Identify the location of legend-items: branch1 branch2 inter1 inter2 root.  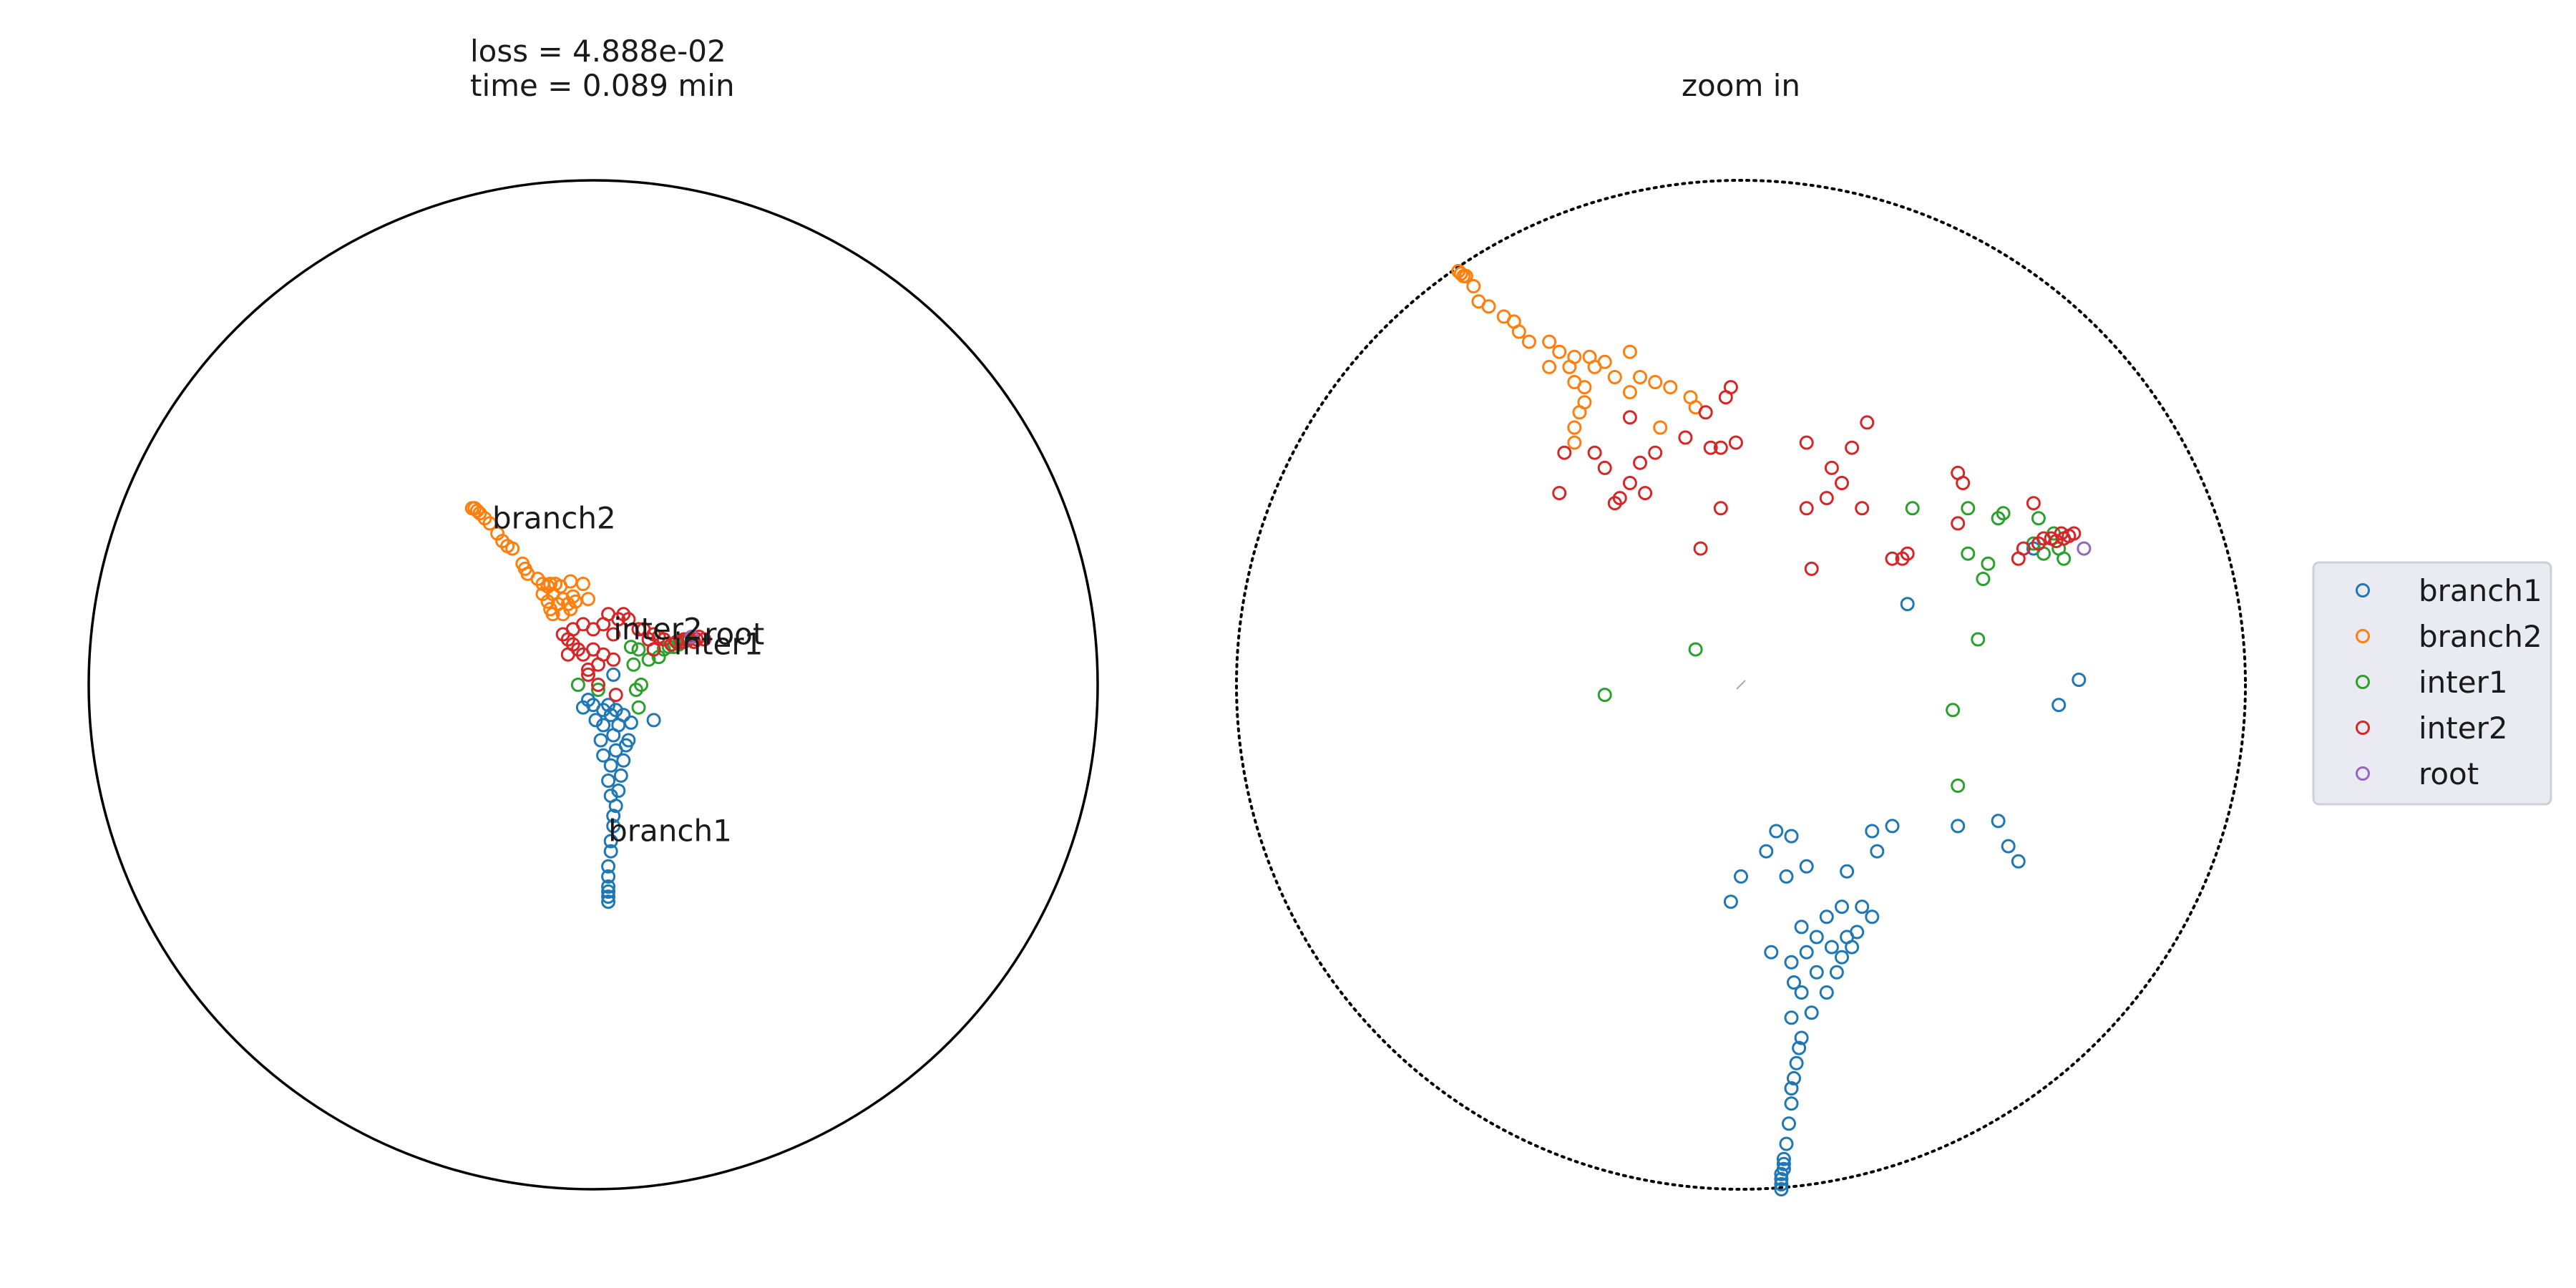
(2449, 682).